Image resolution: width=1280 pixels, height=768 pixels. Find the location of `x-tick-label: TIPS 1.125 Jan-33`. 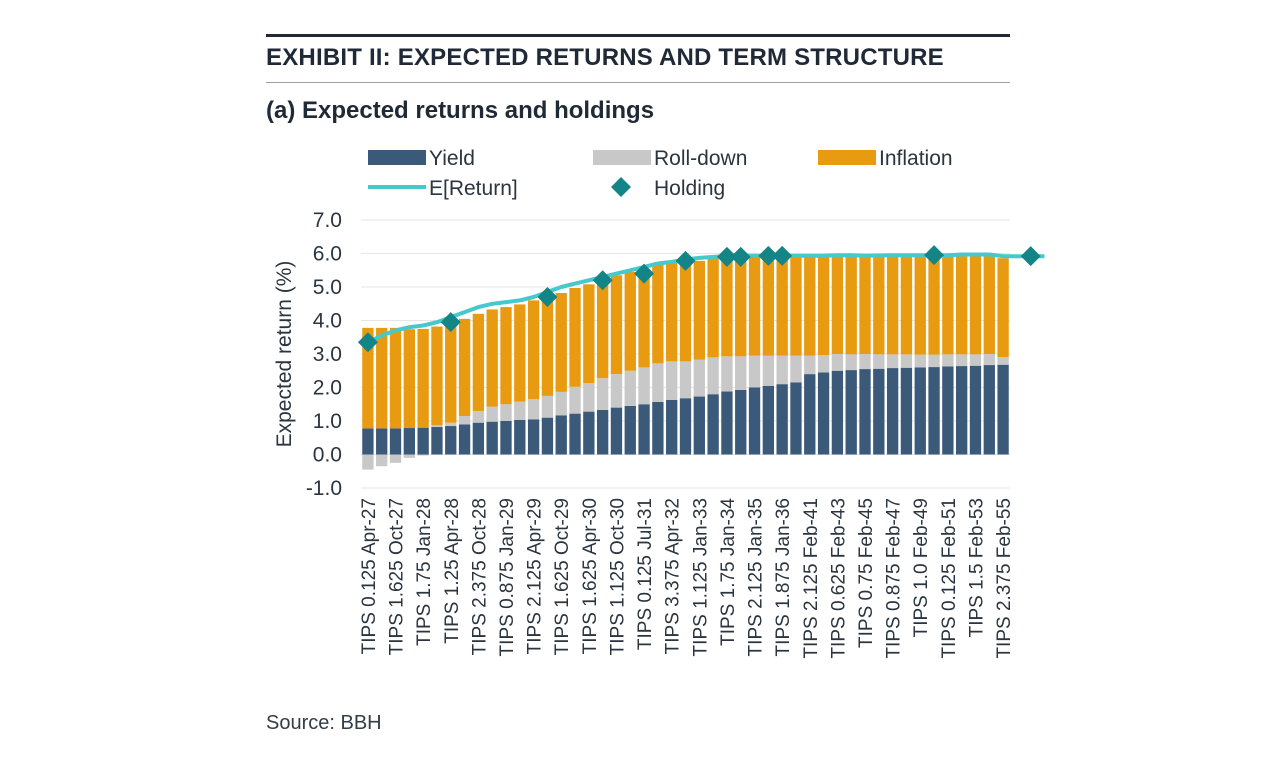

x-tick-label: TIPS 1.125 Jan-33 is located at coordinates (700, 577).